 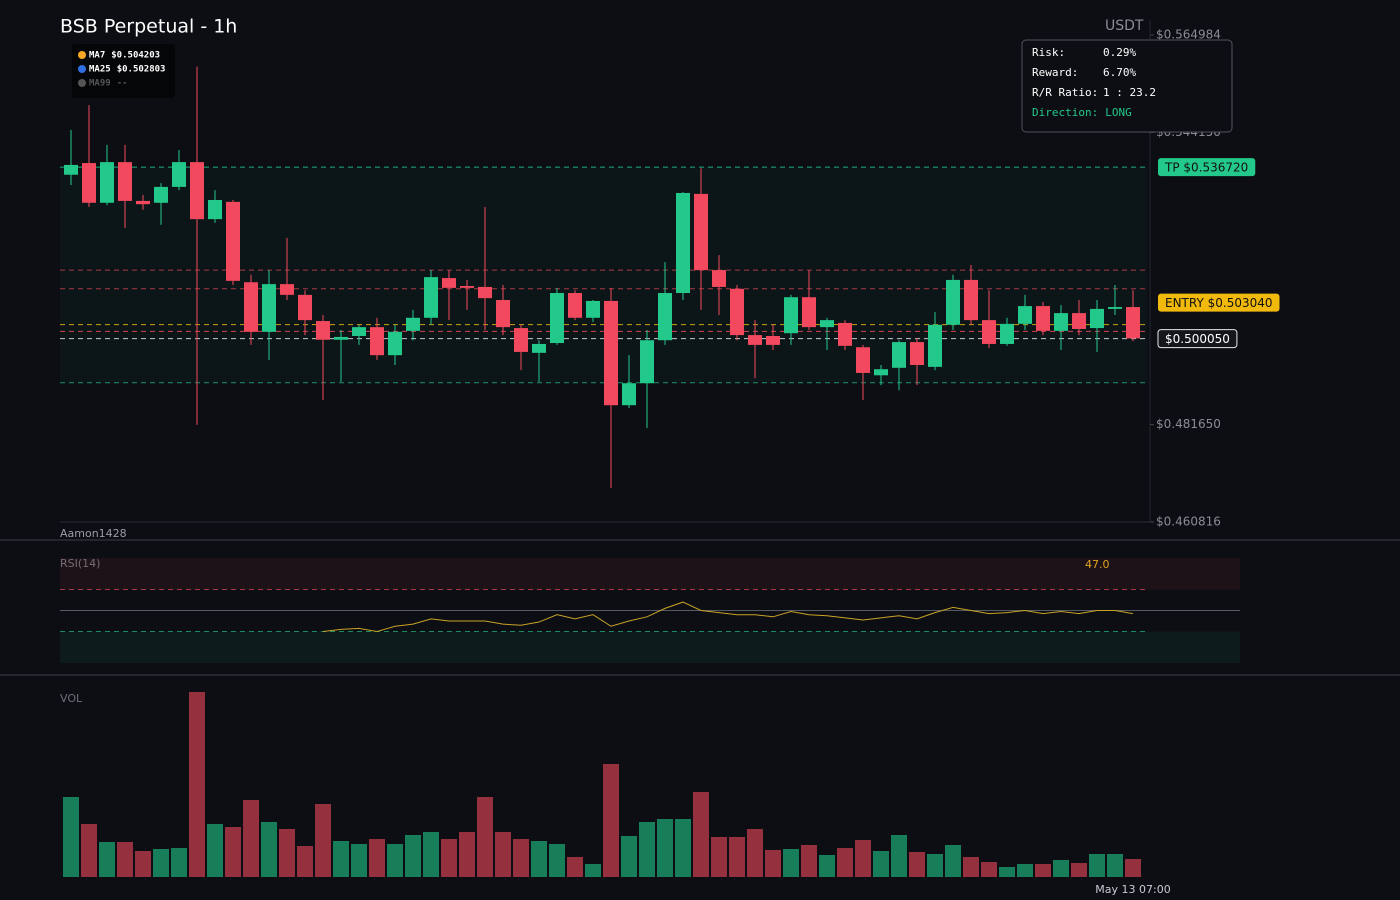 What do you see at coordinates (1188, 424) in the screenshot?
I see `y-tick-label: $0.481650` at bounding box center [1188, 424].